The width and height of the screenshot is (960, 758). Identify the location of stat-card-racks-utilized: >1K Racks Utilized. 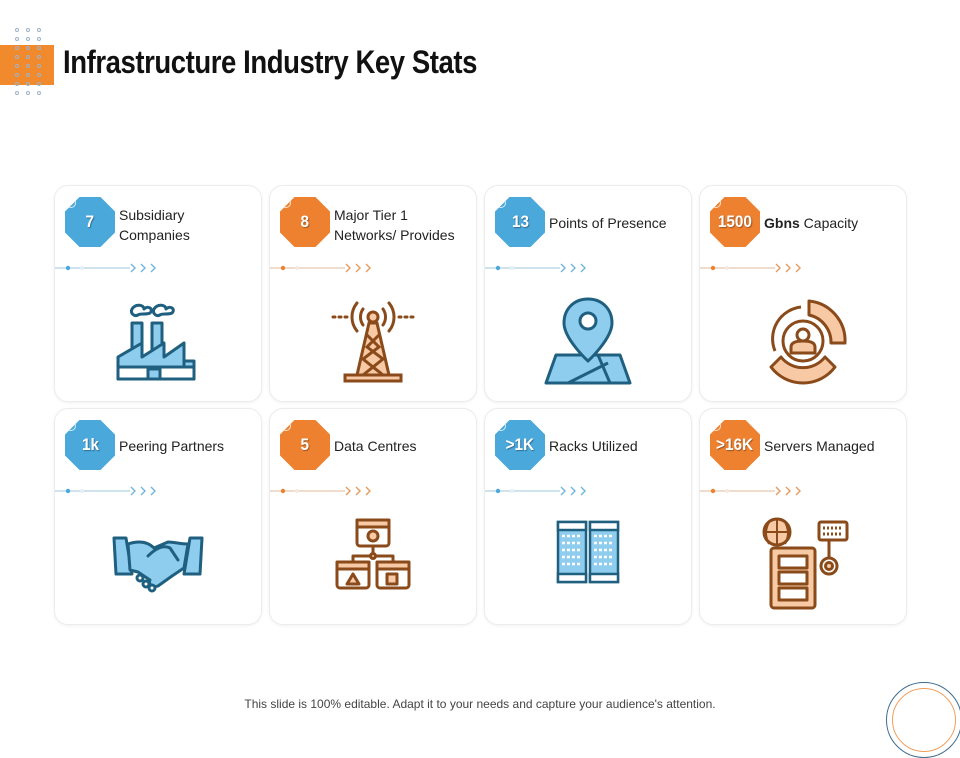
(588, 516).